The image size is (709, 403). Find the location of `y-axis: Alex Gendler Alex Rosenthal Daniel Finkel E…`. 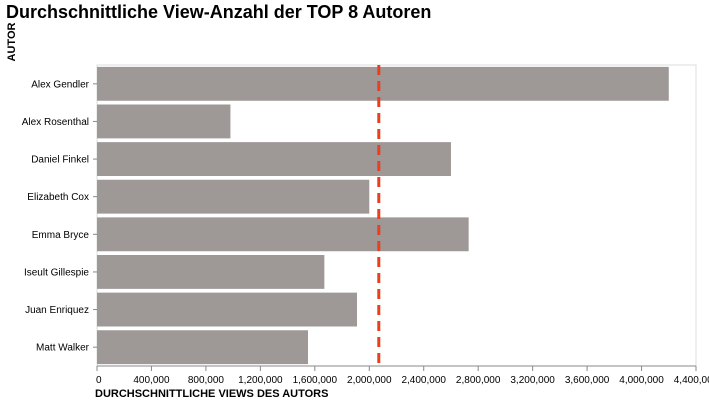

y-axis: Alex Gendler Alex Rosenthal Daniel Finkel E… is located at coordinates (59, 216).